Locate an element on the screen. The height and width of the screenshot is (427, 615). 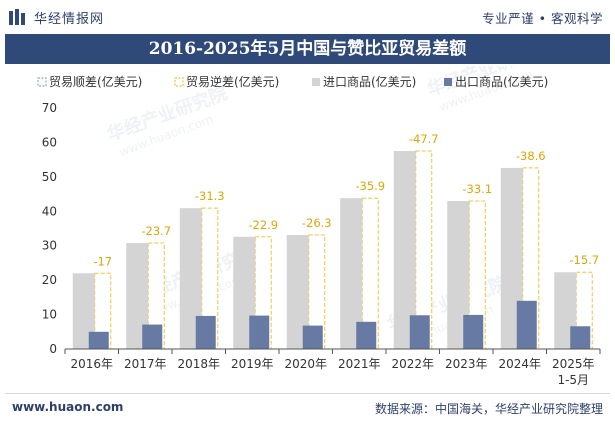
x-tick-label: 2023年 is located at coordinates (466, 364).